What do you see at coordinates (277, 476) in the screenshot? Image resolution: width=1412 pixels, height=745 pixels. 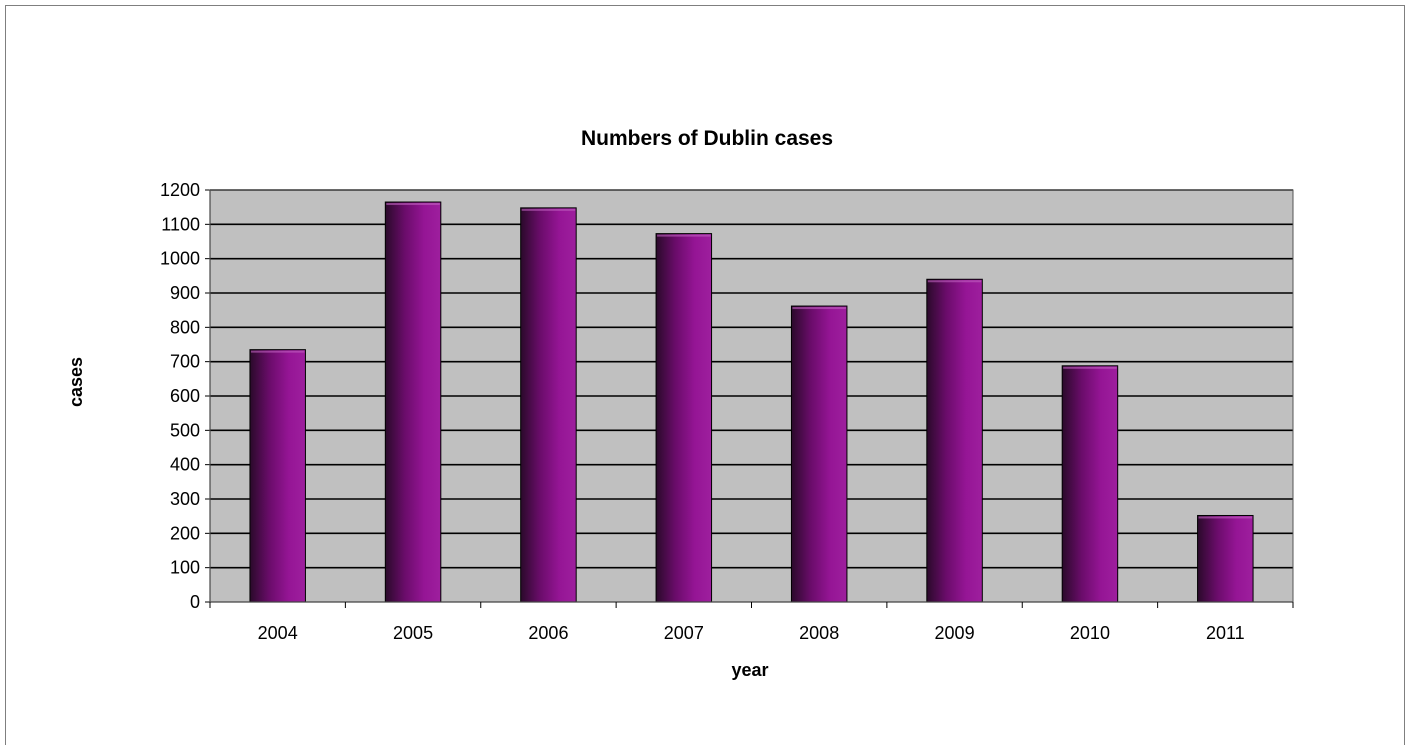 I see `bar-2004` at bounding box center [277, 476].